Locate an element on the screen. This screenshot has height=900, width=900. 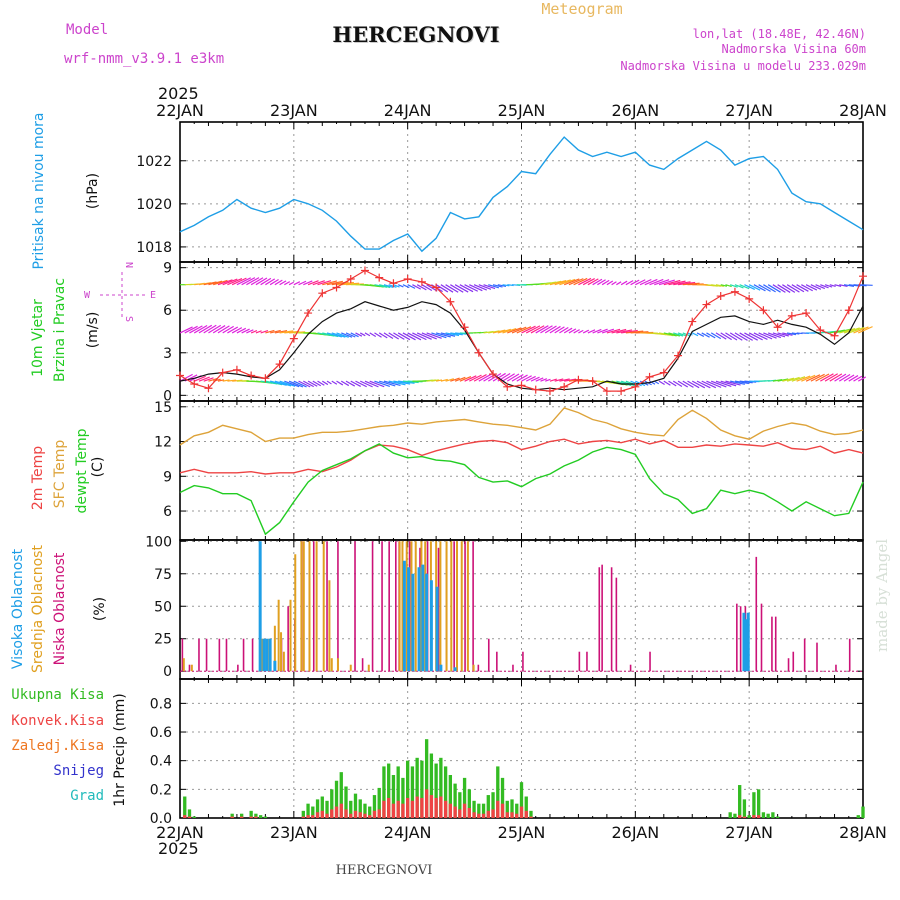
panel-frame is located at coordinates (521, 192).